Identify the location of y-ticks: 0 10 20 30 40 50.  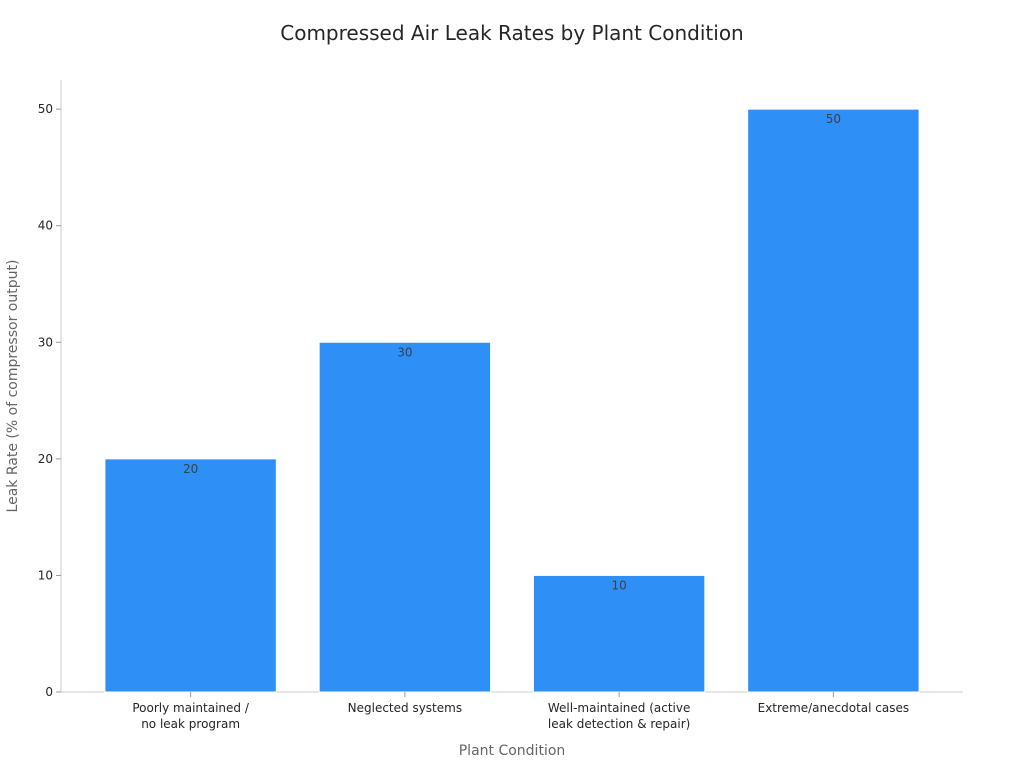
(49, 400).